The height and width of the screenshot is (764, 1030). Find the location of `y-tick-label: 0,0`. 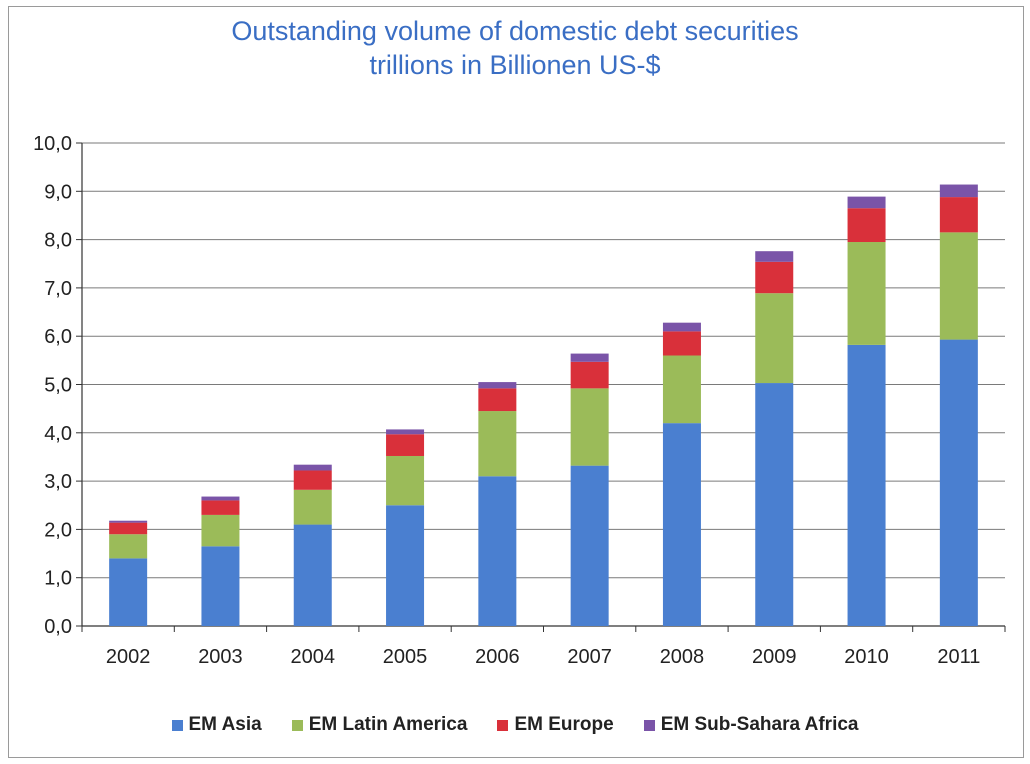

y-tick-label: 0,0 is located at coordinates (58, 627).